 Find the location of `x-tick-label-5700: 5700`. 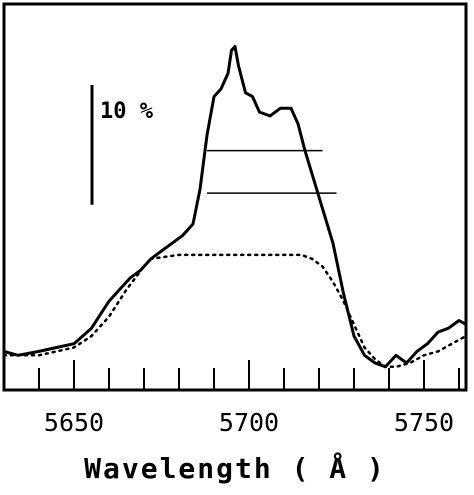

x-tick-label-5700: 5700 is located at coordinates (249, 422).